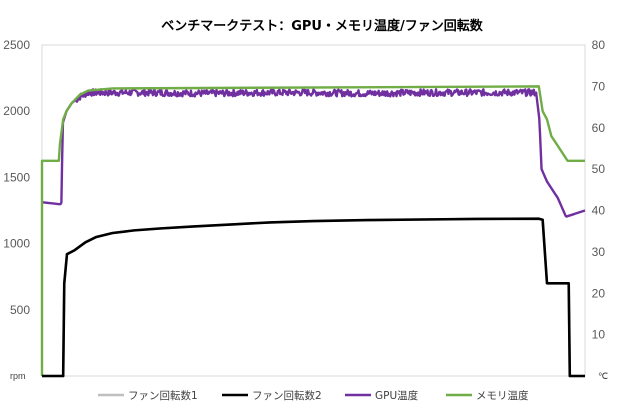  I want to click on right-axis-unit-label: ℃, so click(603, 376).